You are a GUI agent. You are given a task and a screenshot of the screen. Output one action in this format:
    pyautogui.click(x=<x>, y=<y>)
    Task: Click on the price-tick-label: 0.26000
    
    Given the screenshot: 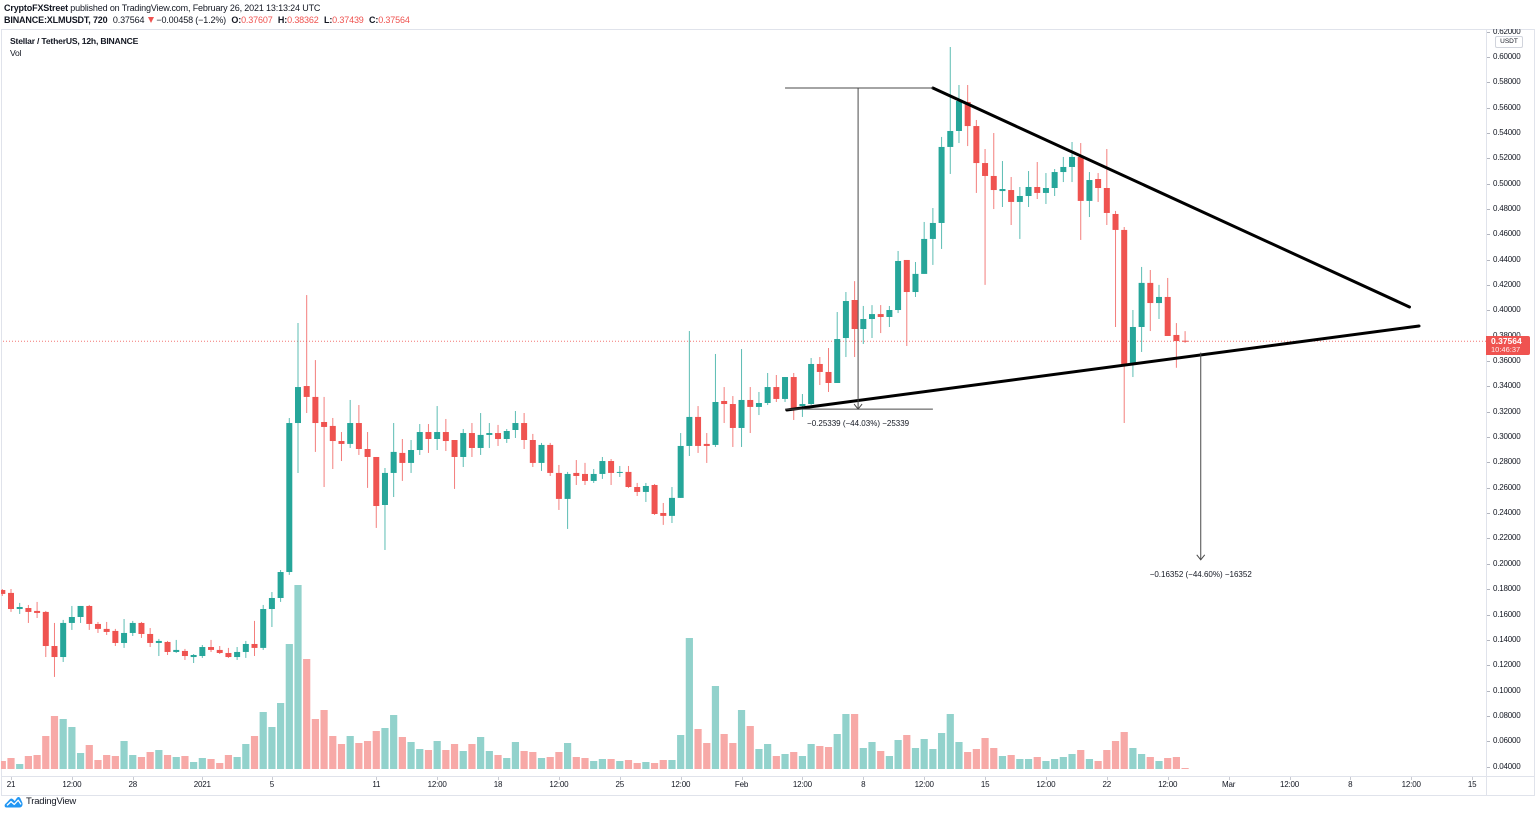 What is the action you would take?
    pyautogui.click(x=1507, y=487)
    